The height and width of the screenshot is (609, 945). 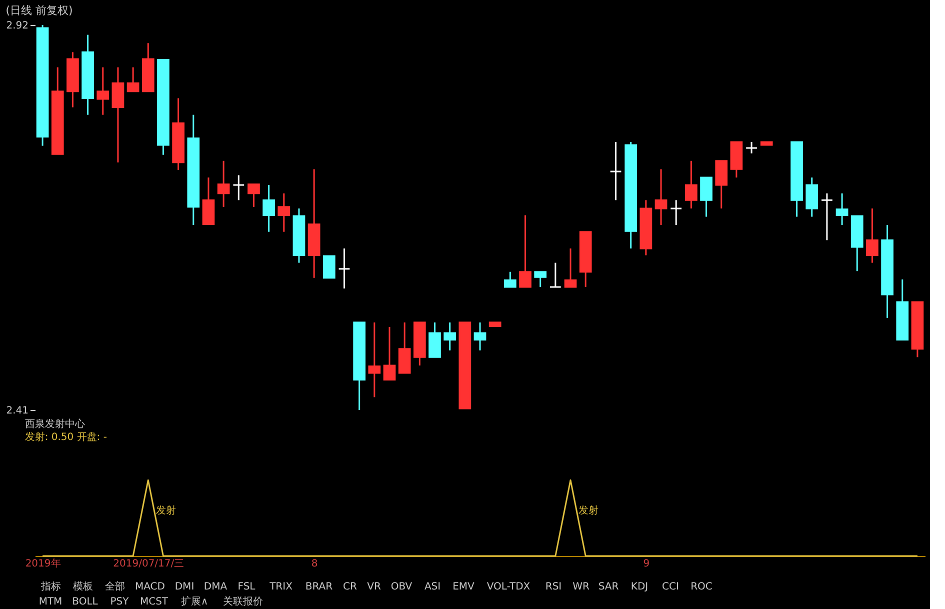 I want to click on chart-title: 西泉发射中心, so click(x=54, y=424).